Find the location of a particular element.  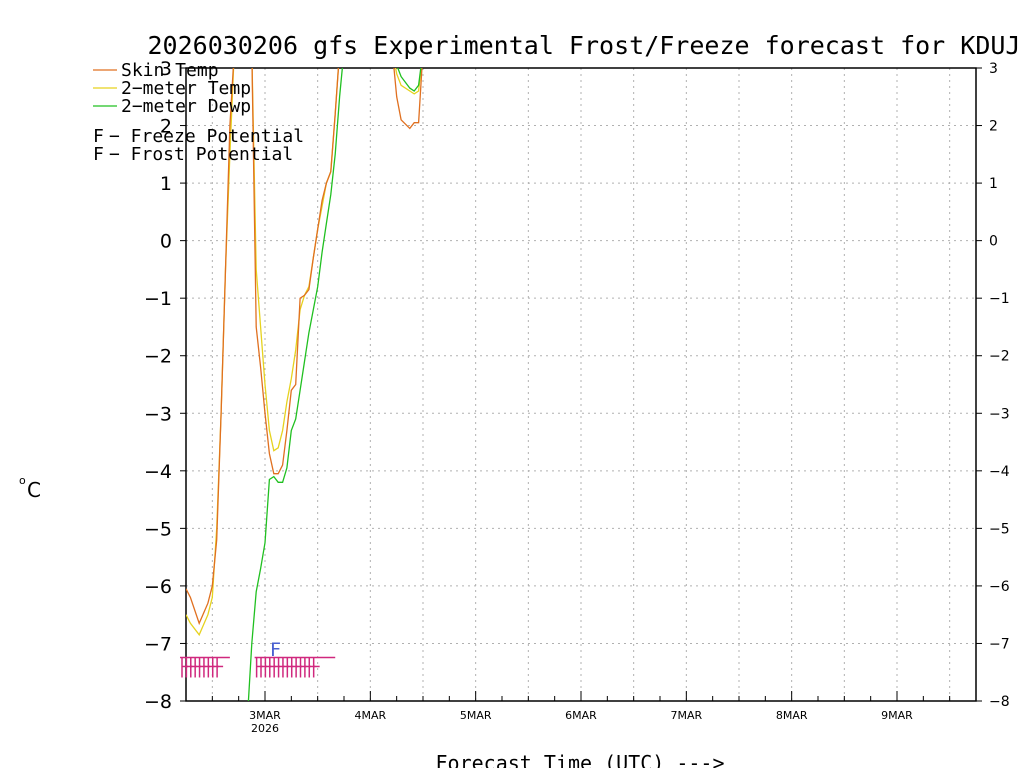

legend-label: Skin Temp is located at coordinates (170, 70).